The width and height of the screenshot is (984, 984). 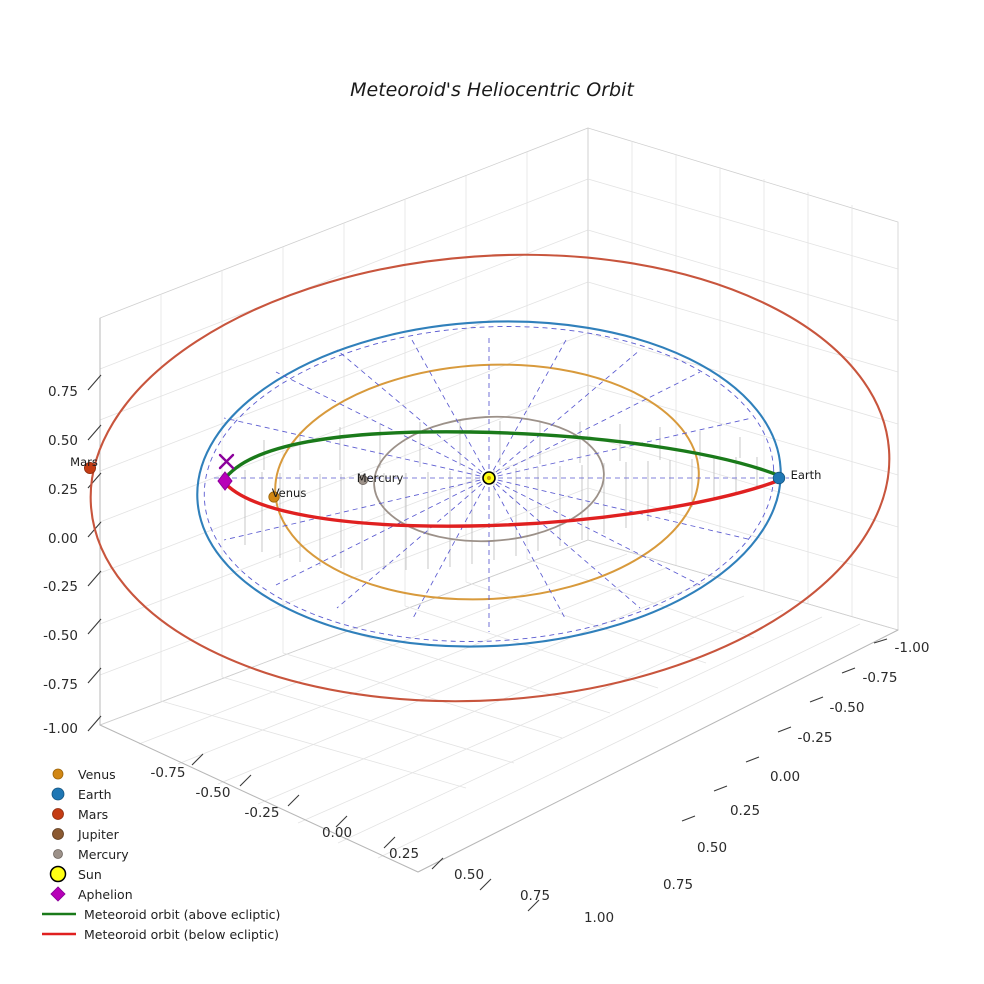 I want to click on page-title: Meteoroid's Heliocentric Orbit, so click(x=492, y=90).